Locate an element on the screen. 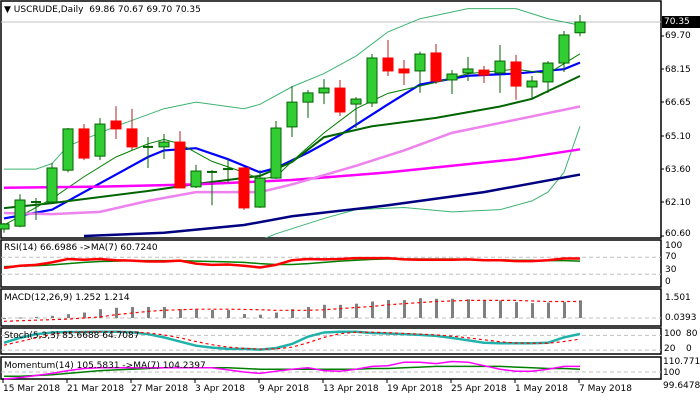 This screenshot has width=700, height=400. macd-signal-line is located at coordinates (291, 310).